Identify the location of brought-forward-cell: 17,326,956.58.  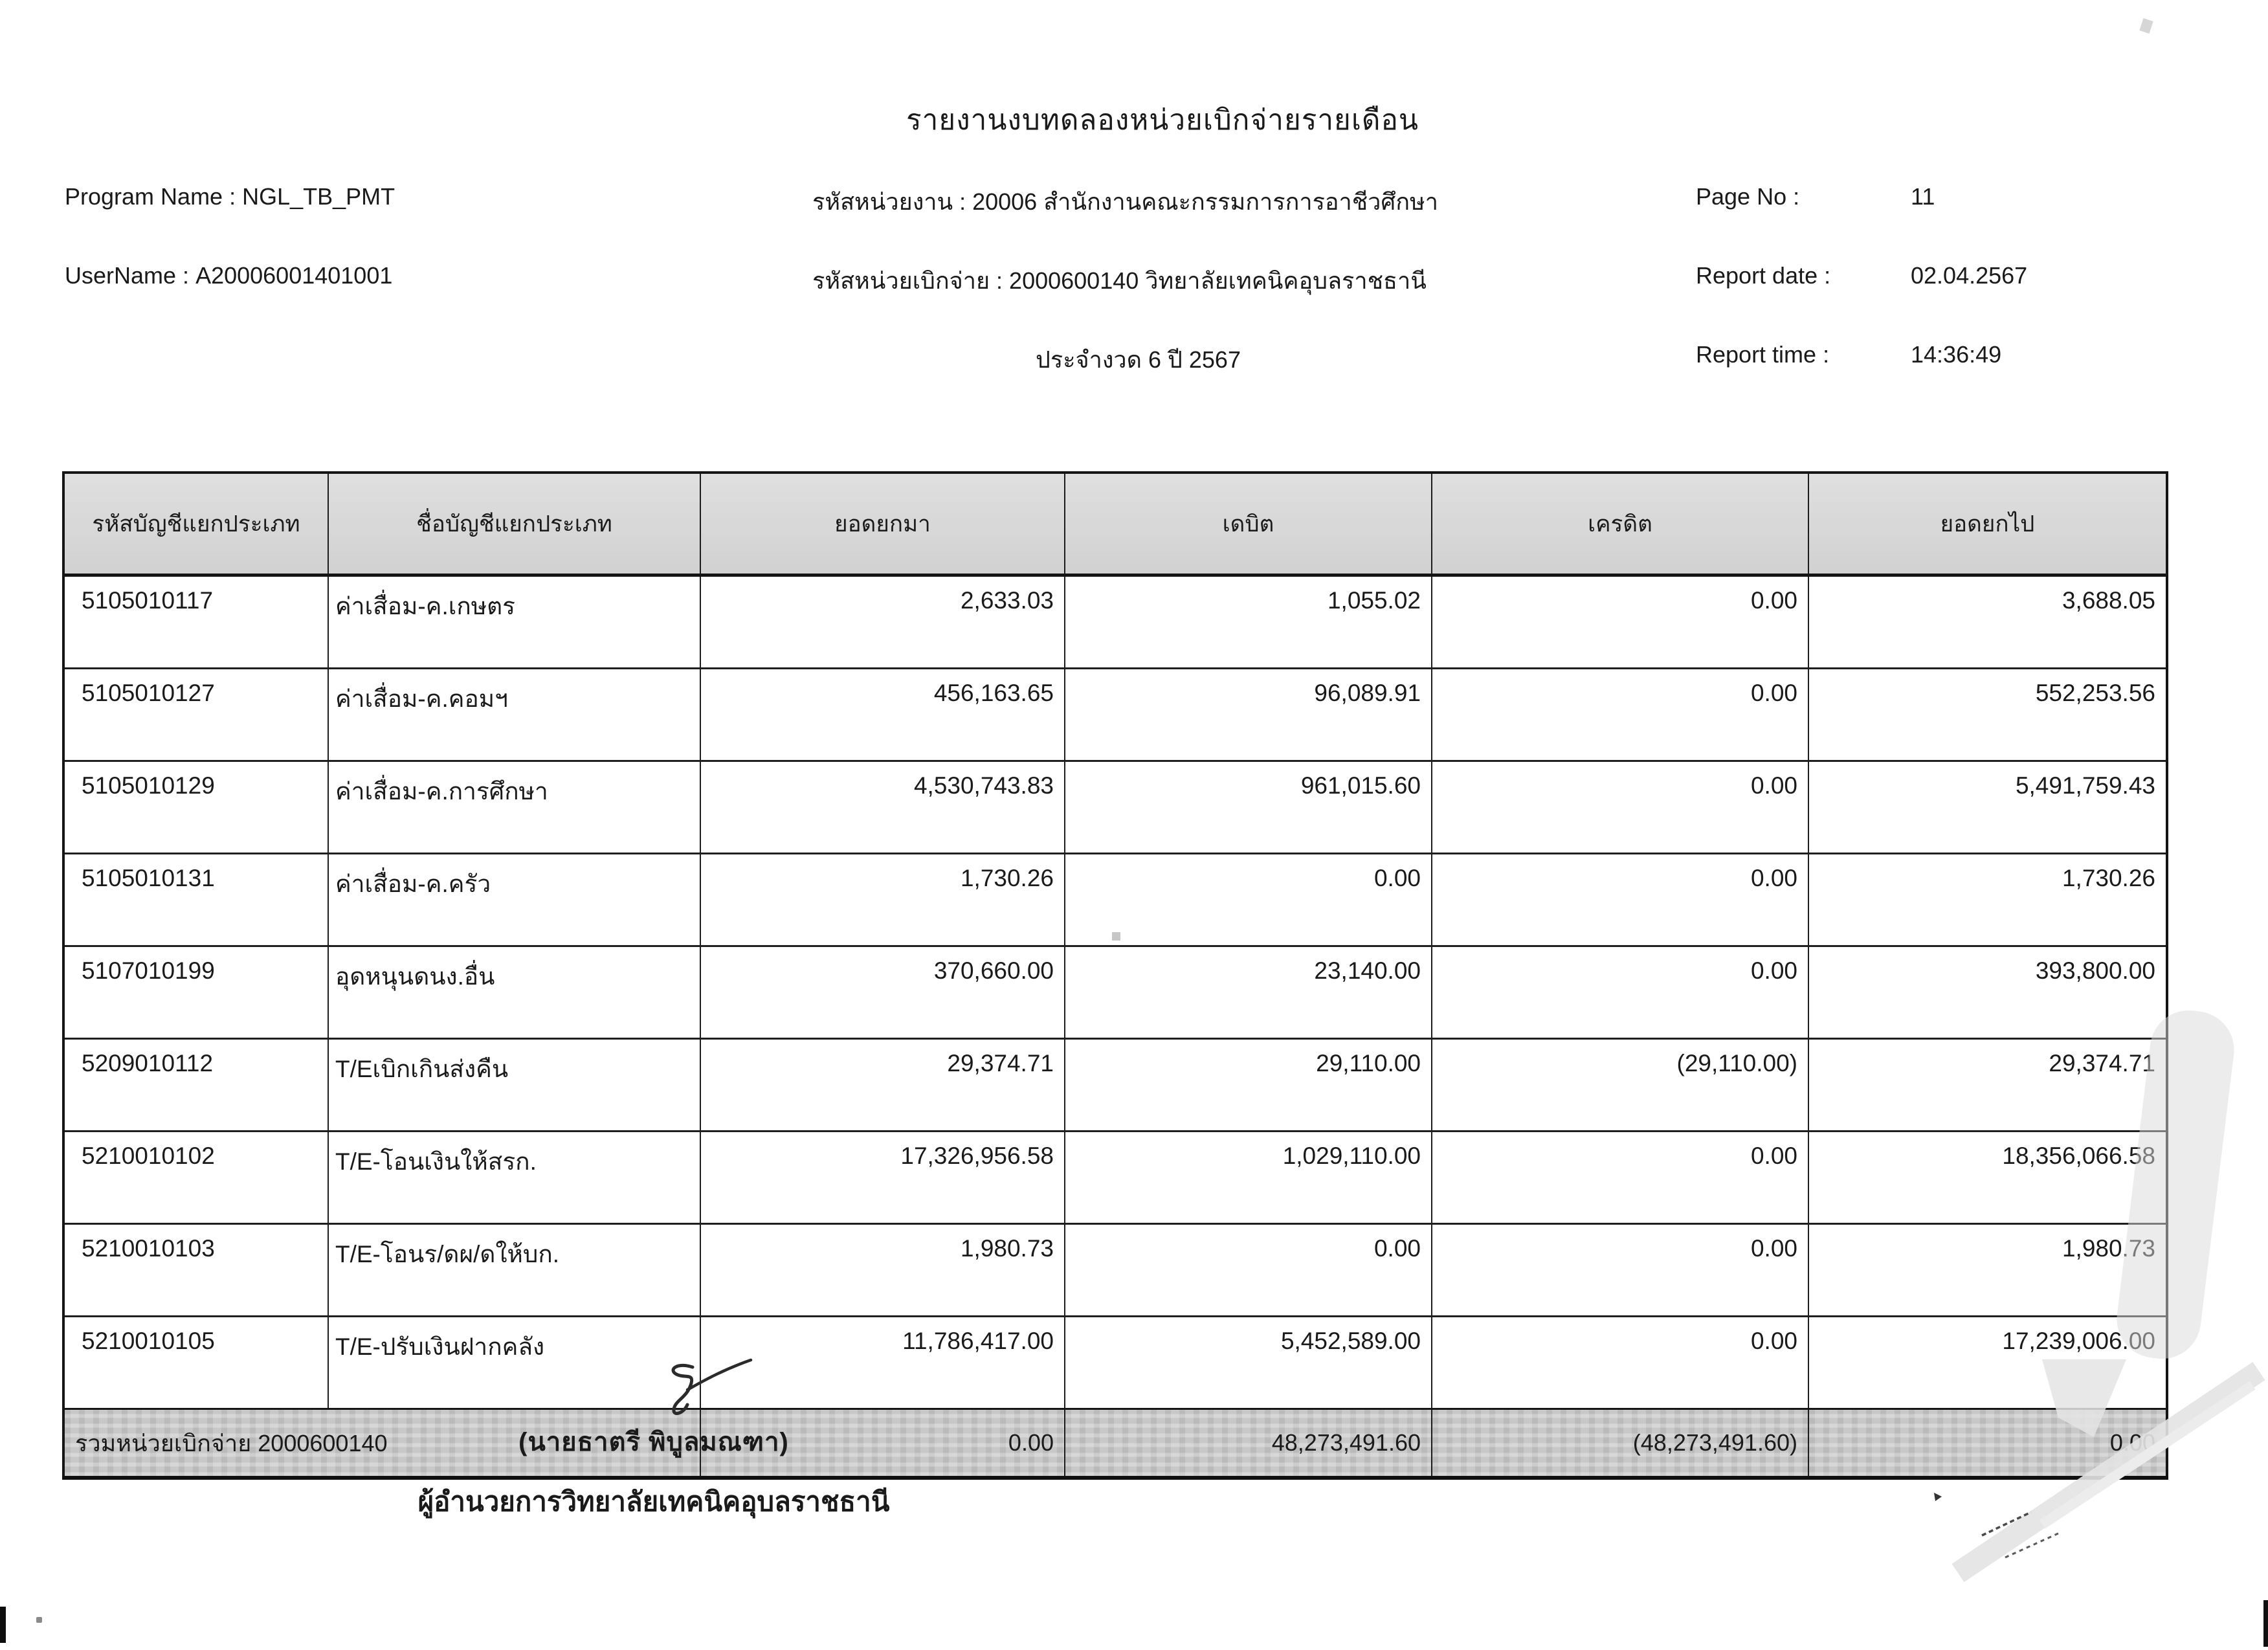
(882, 1177).